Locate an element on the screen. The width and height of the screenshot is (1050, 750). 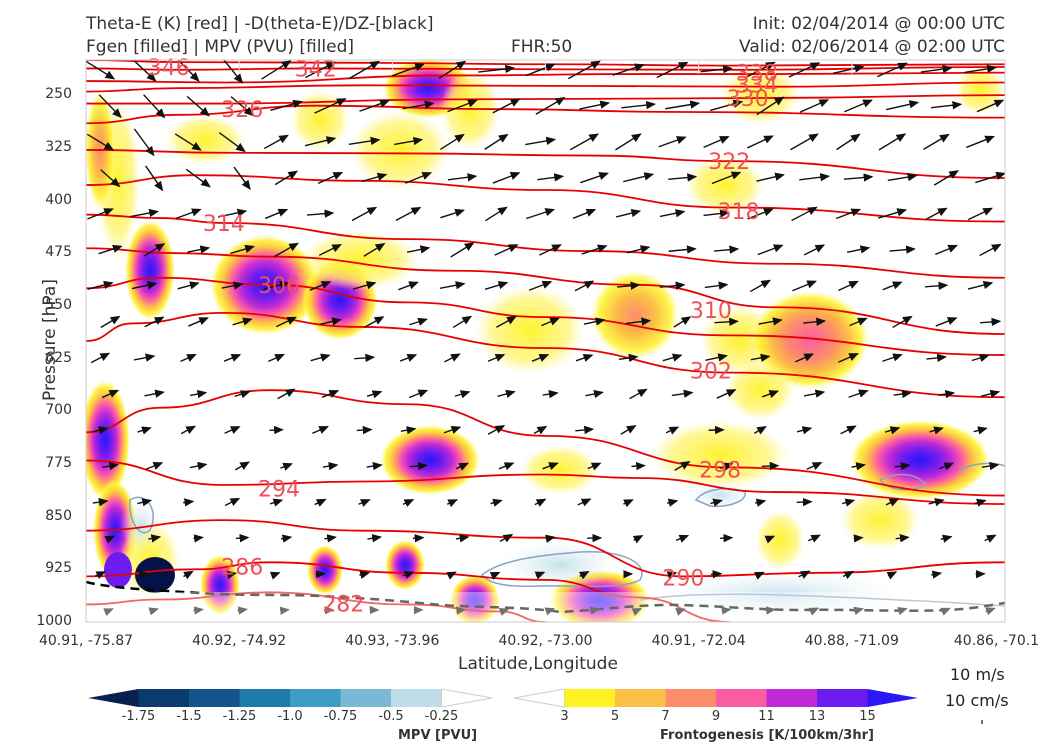
colorbar-tick-label: -1.75 is located at coordinates (138, 716).